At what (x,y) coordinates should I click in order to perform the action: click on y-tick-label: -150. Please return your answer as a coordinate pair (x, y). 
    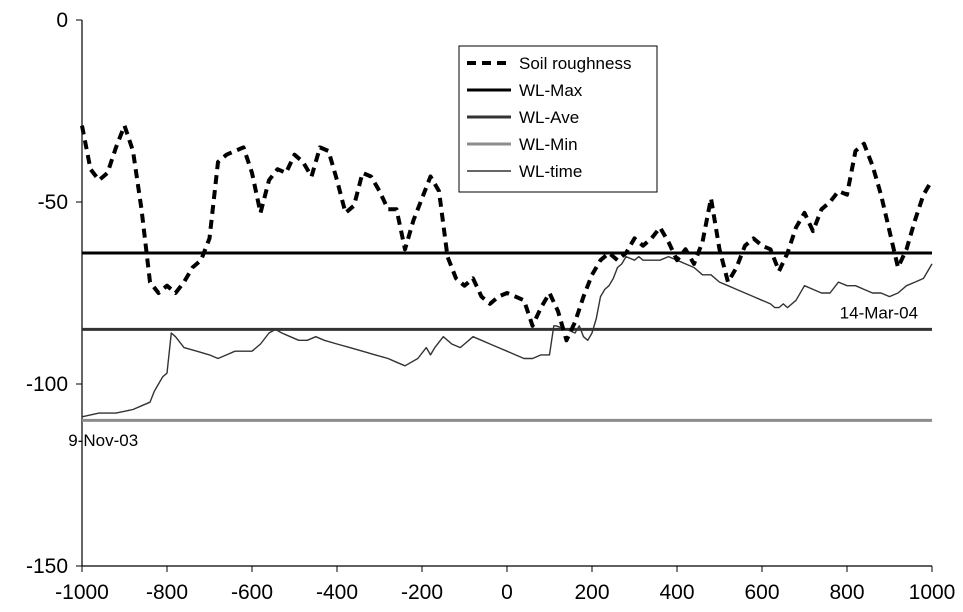
    Looking at the image, I should click on (47, 566).